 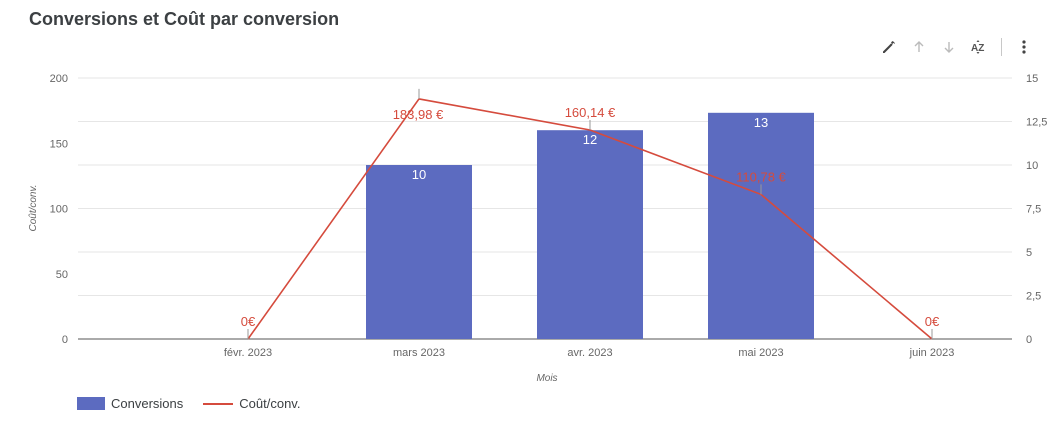 I want to click on svg-text: AZ, so click(x=977, y=48).